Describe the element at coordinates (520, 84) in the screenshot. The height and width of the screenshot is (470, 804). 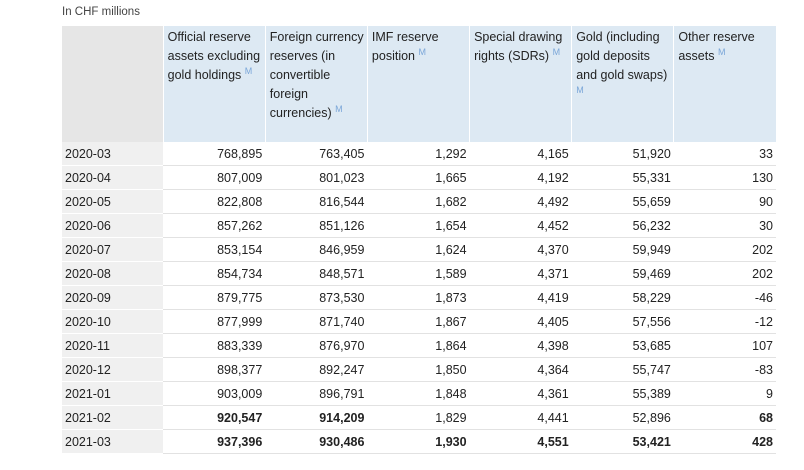
I see `header-cell: Special drawing rights (SDRs) M` at that location.